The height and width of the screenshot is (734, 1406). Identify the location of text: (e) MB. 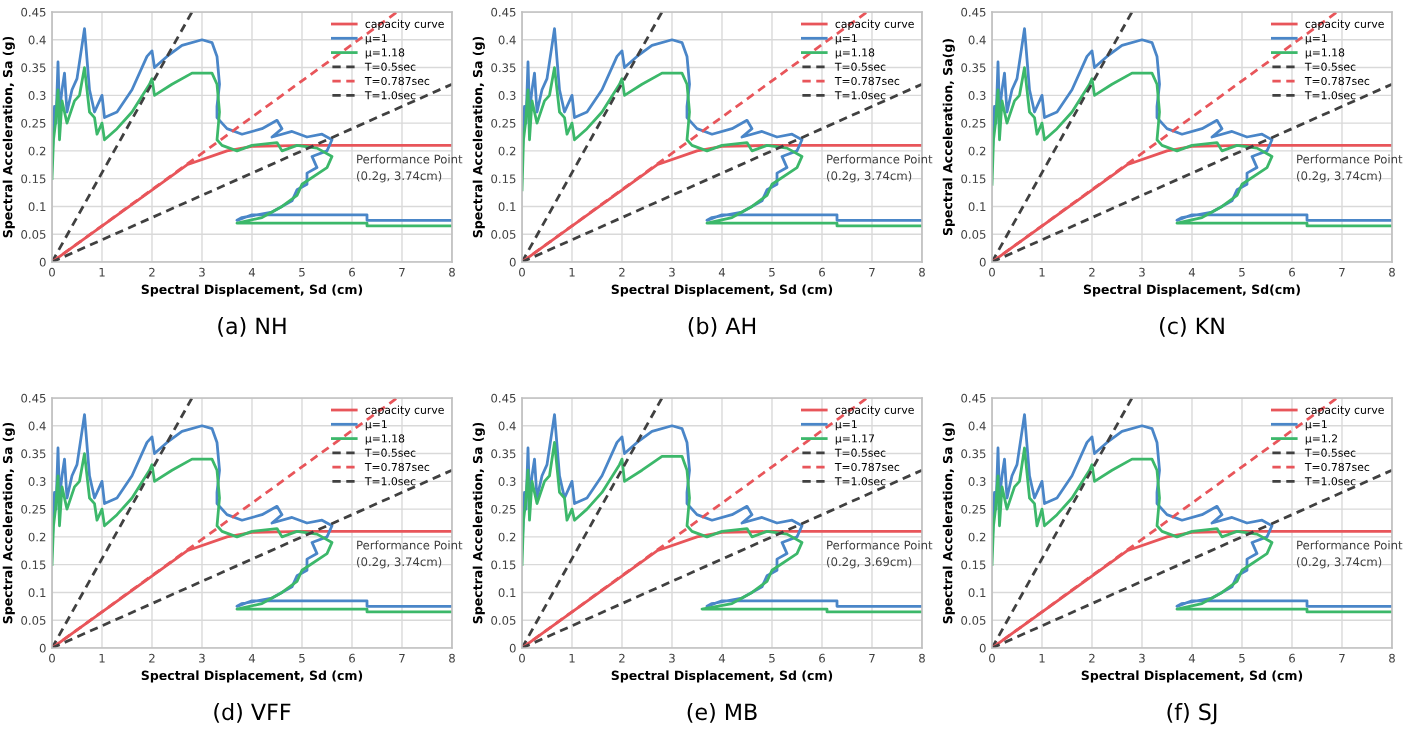
(722, 713).